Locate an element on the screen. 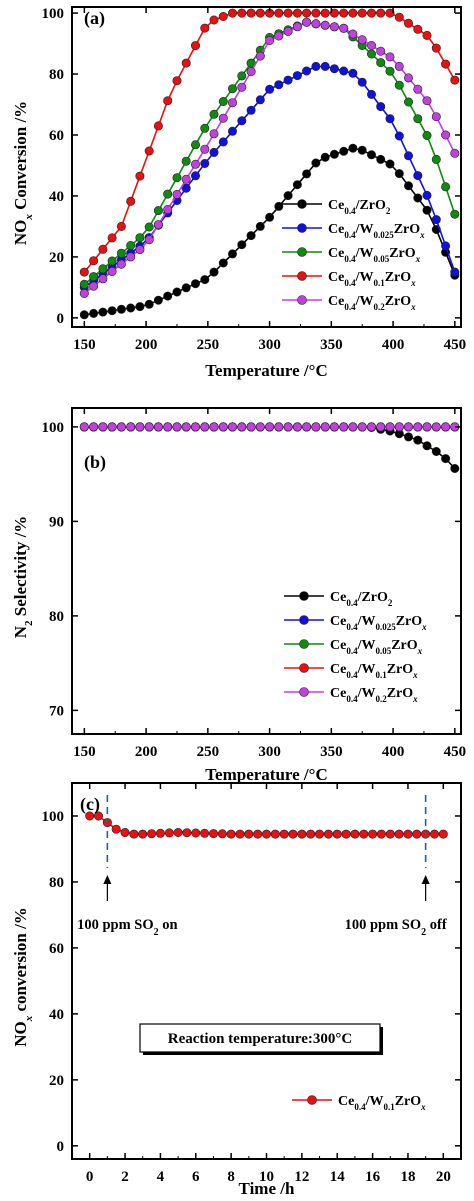  x-tick-label: 10 is located at coordinates (266, 1177).